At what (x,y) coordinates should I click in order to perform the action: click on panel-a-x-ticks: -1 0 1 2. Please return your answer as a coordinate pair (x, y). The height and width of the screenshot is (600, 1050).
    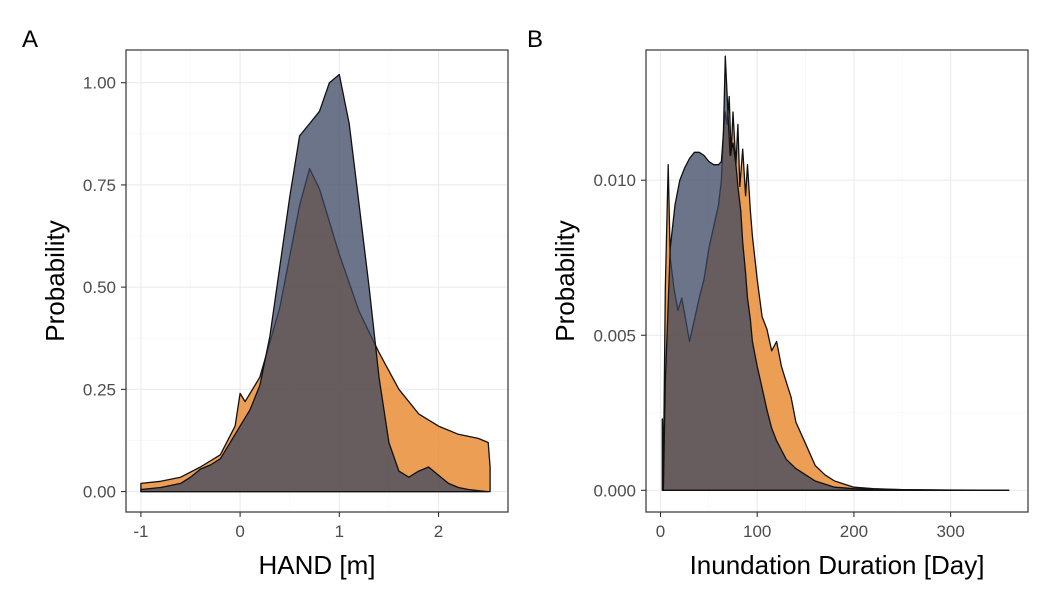
    Looking at the image, I should click on (288, 526).